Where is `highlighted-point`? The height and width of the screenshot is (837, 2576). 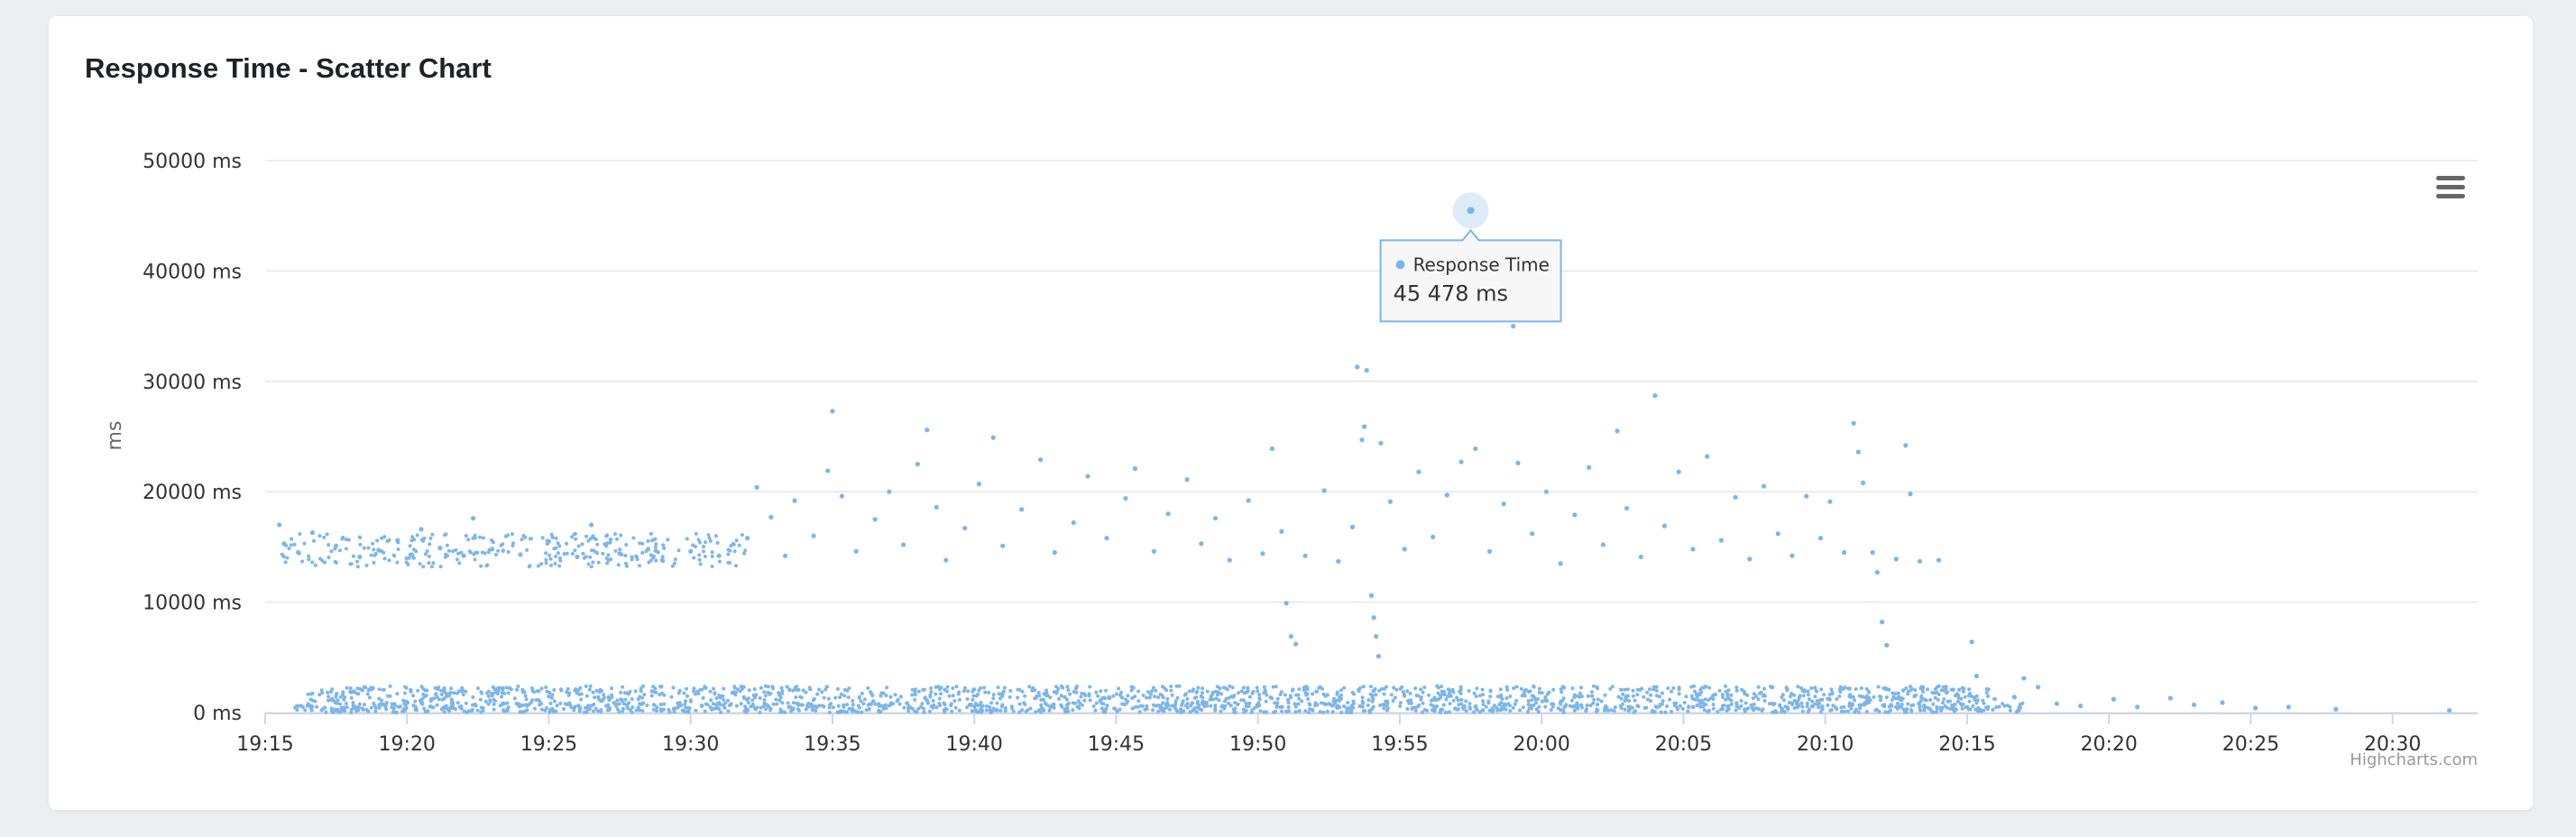
highlighted-point is located at coordinates (1471, 211).